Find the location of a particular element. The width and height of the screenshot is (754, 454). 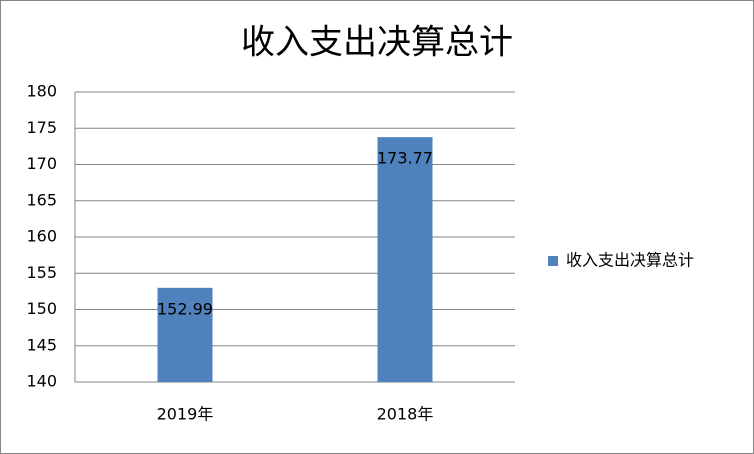

y-tick-label: 165 is located at coordinates (41, 199).